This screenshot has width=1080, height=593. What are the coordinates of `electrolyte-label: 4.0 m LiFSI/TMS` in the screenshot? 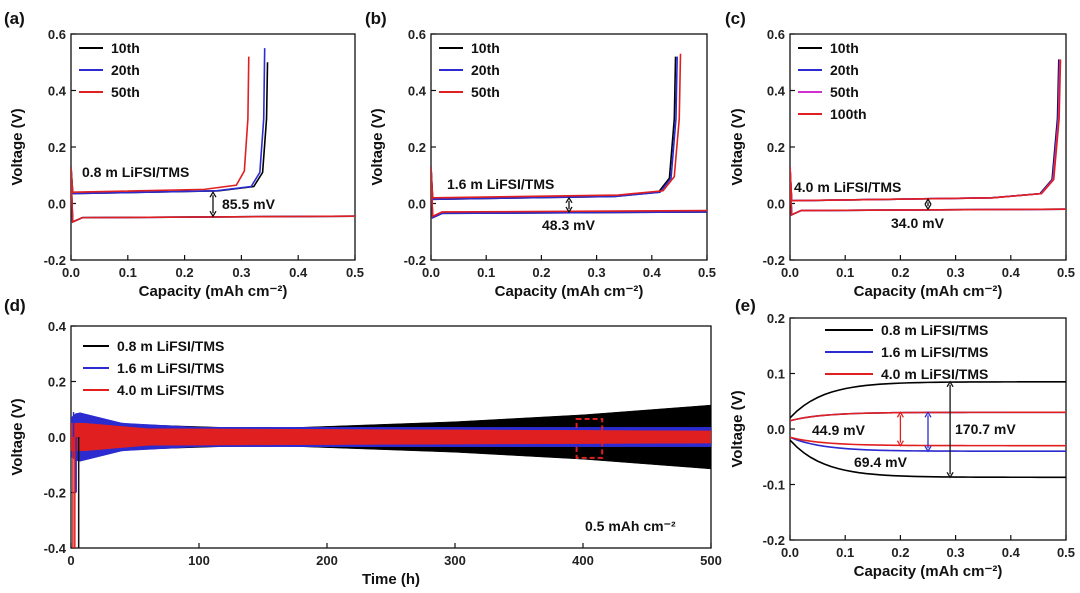 It's located at (847, 187).